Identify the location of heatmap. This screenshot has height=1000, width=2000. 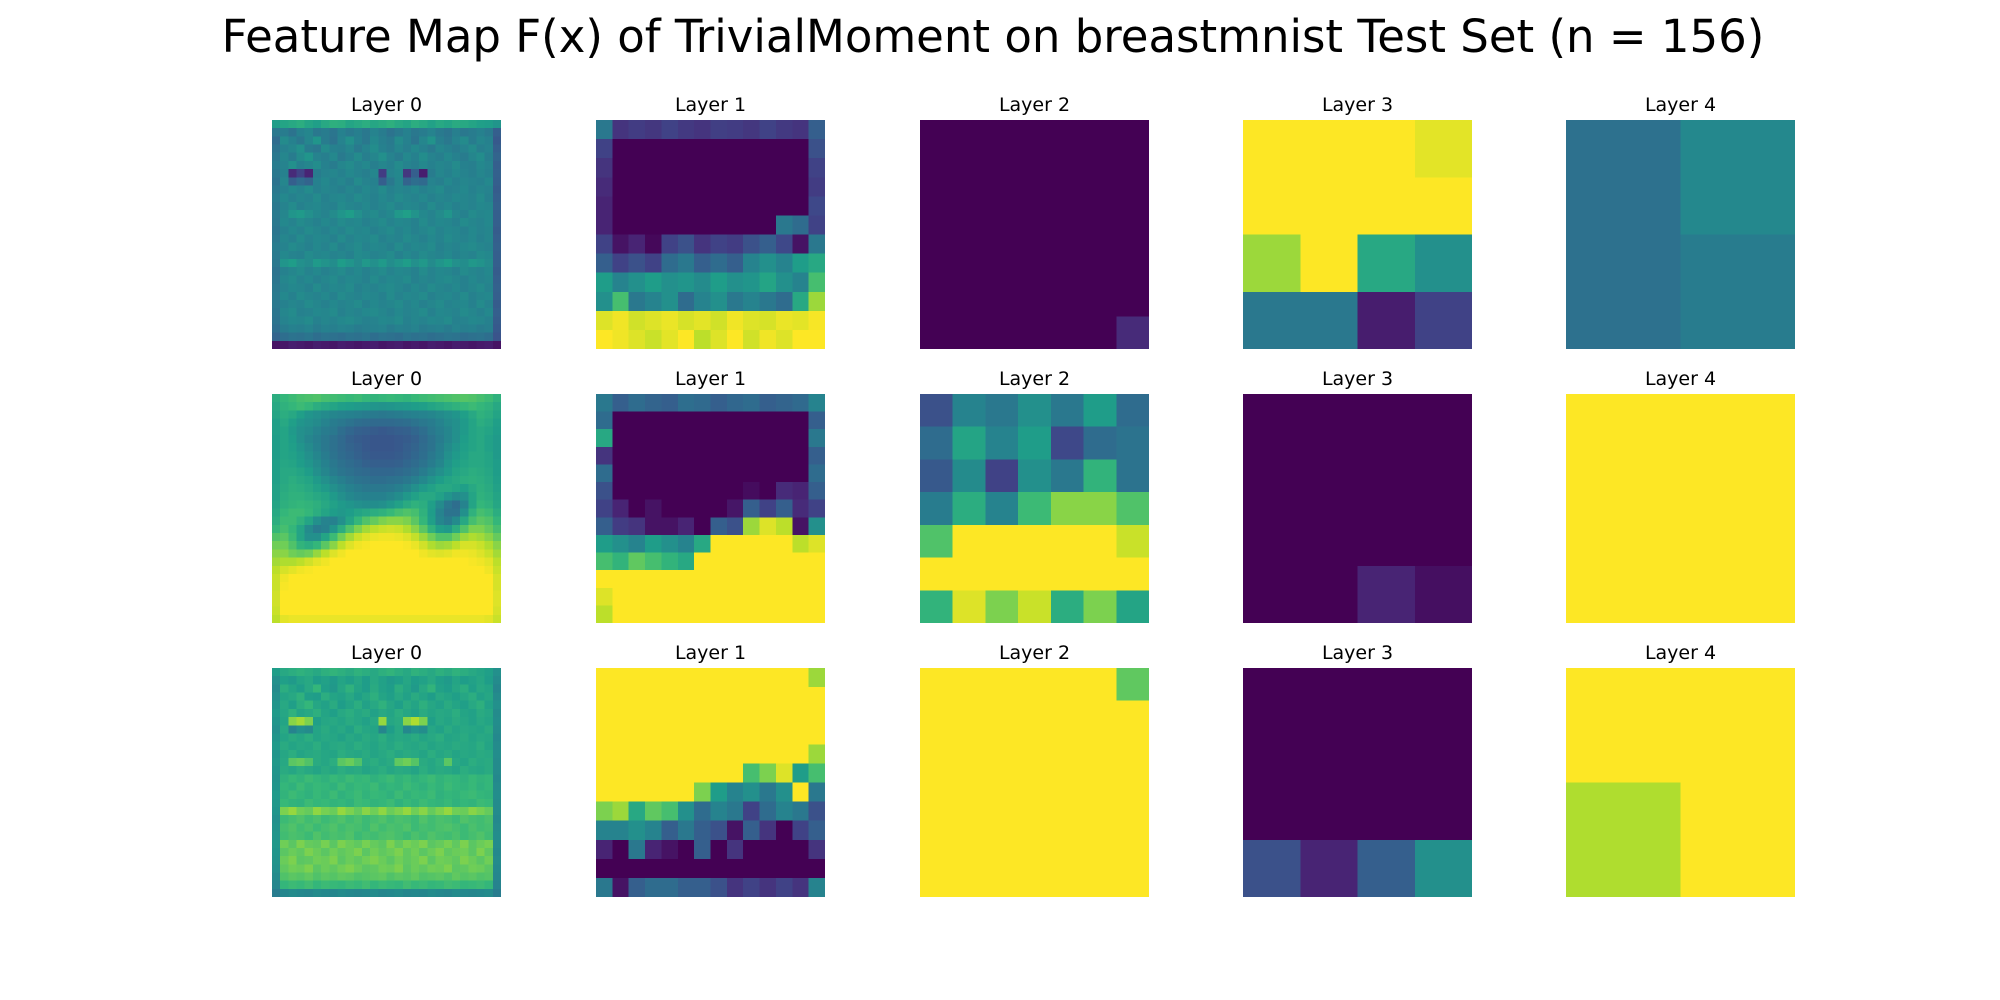
(1357, 782).